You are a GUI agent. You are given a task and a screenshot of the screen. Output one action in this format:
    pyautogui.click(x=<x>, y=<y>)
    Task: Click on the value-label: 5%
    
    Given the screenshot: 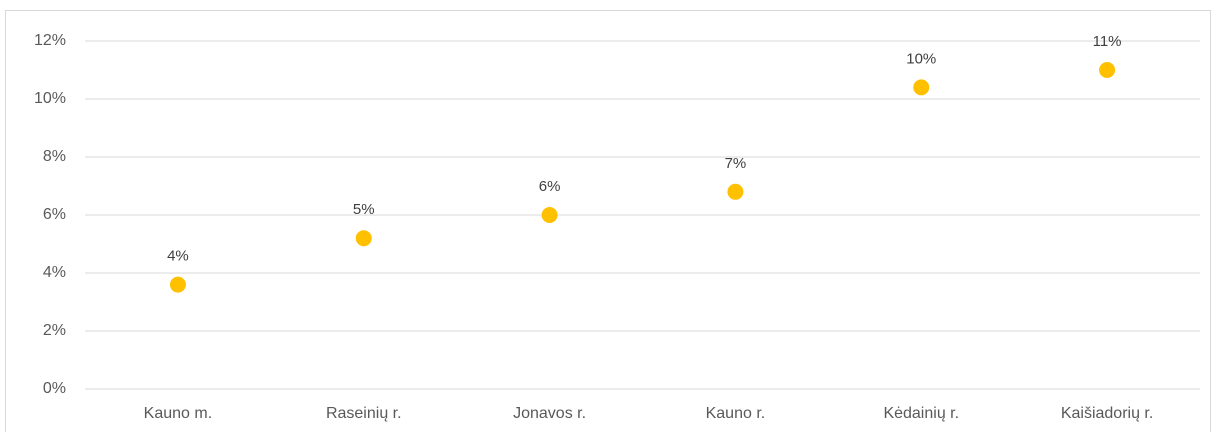 What is the action you would take?
    pyautogui.click(x=364, y=209)
    